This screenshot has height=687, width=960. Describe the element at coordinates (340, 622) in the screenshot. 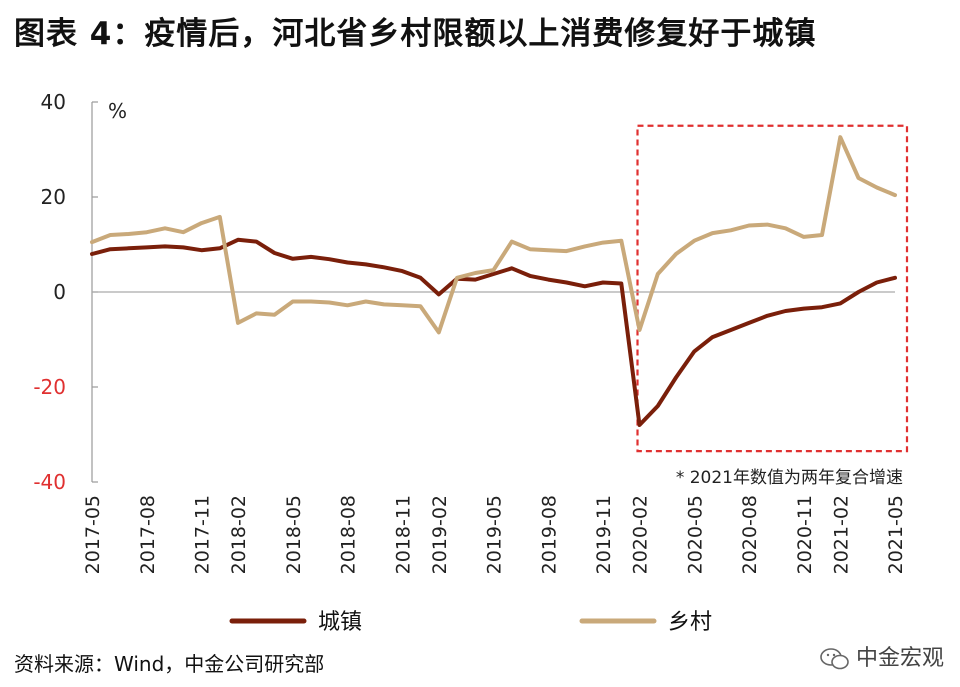

I see `legend-label: 城镇` at that location.